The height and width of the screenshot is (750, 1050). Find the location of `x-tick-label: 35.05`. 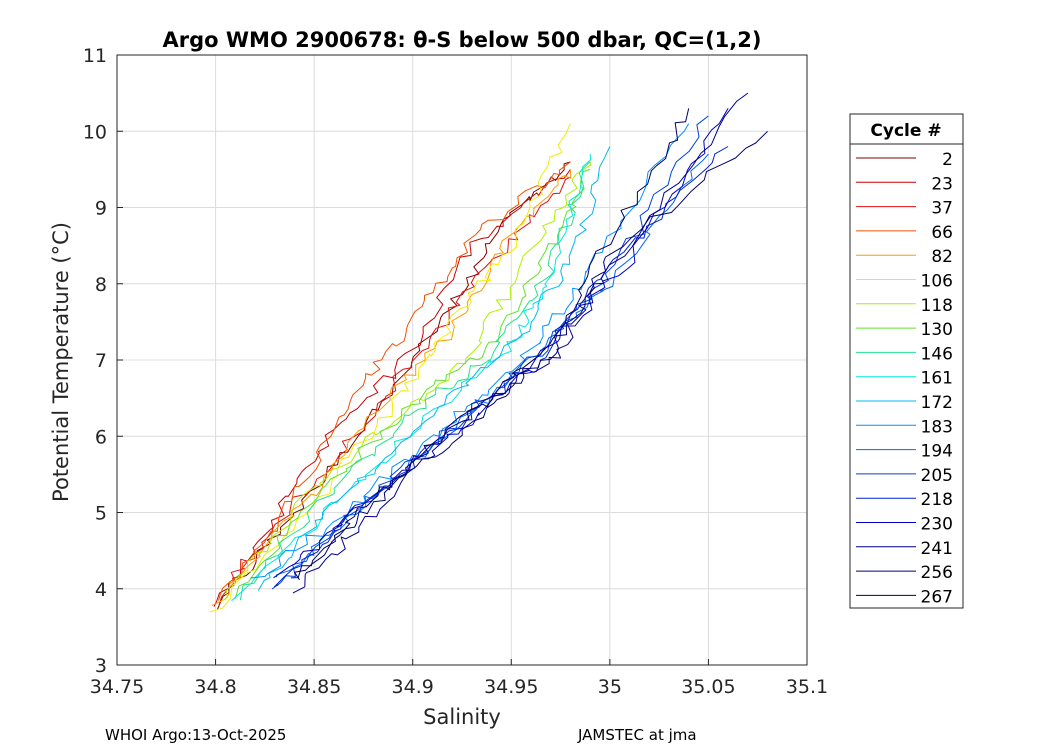

x-tick-label: 35.05 is located at coordinates (708, 687).